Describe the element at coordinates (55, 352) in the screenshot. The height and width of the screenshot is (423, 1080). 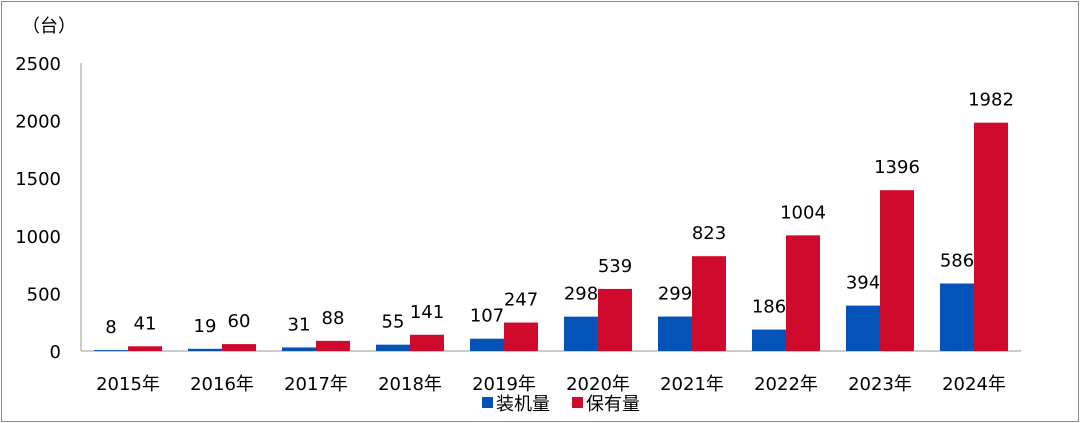
I see `y-tick-label: 0` at that location.